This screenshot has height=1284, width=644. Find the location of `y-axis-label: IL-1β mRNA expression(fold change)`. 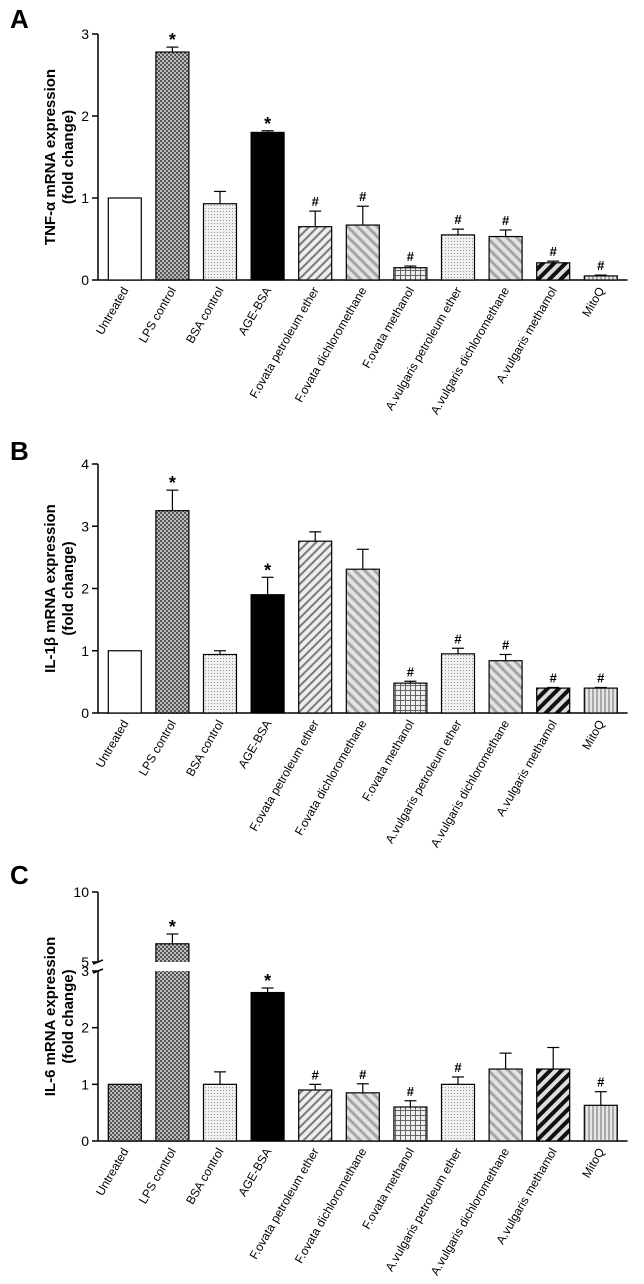

y-axis-label: IL-1β mRNA expression(fold change) is located at coordinates (59, 588).